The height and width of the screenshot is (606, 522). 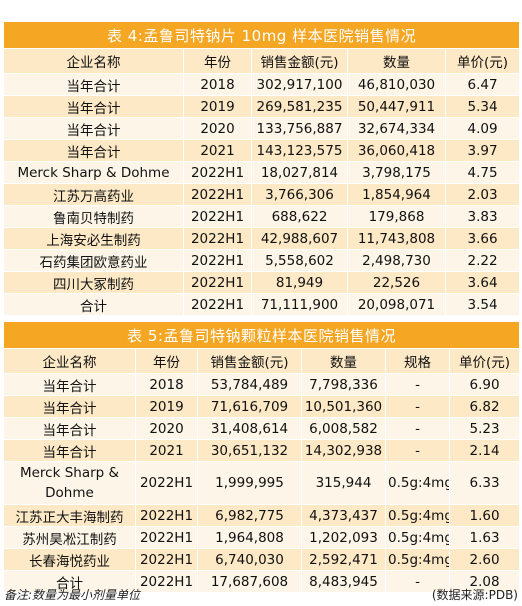 I want to click on quantity-cell: 50,447,911, so click(x=396, y=106).